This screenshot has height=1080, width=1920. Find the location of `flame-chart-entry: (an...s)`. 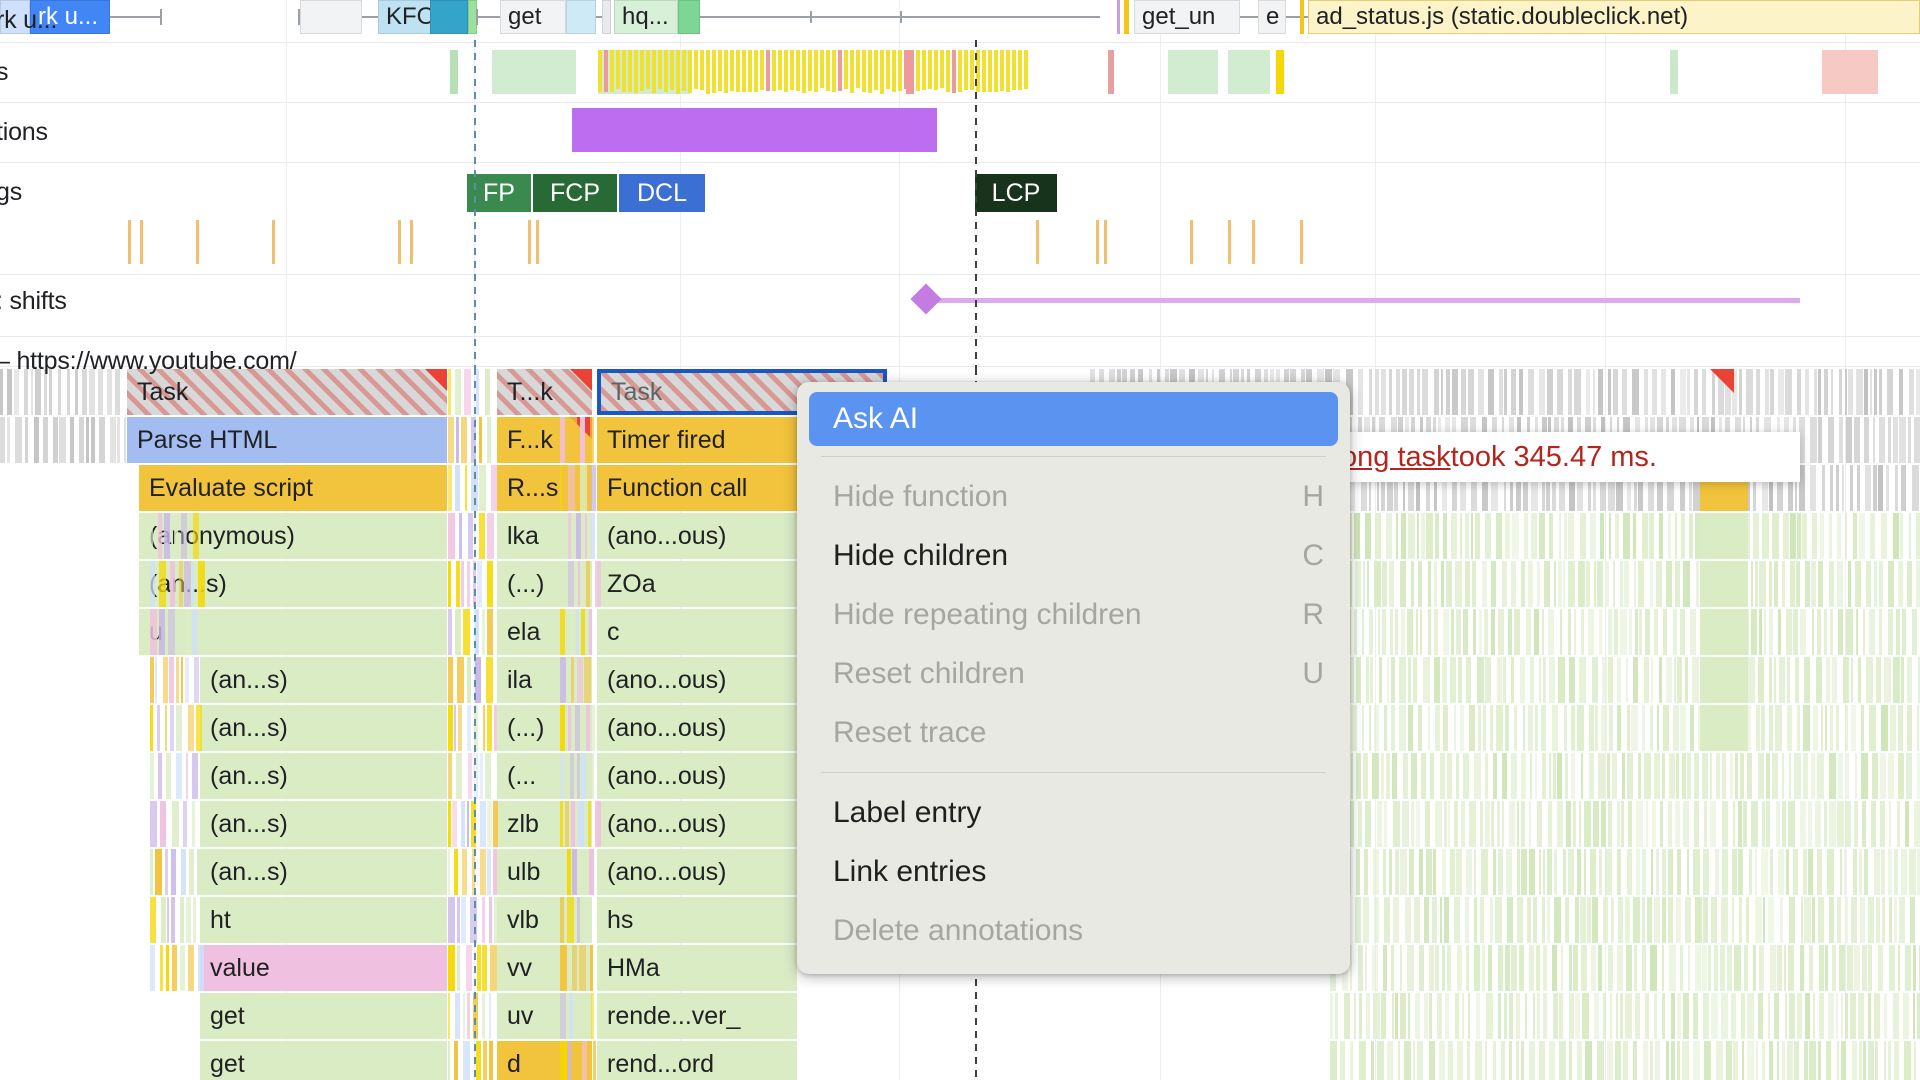

flame-chart-entry: (an...s) is located at coordinates (323, 776).